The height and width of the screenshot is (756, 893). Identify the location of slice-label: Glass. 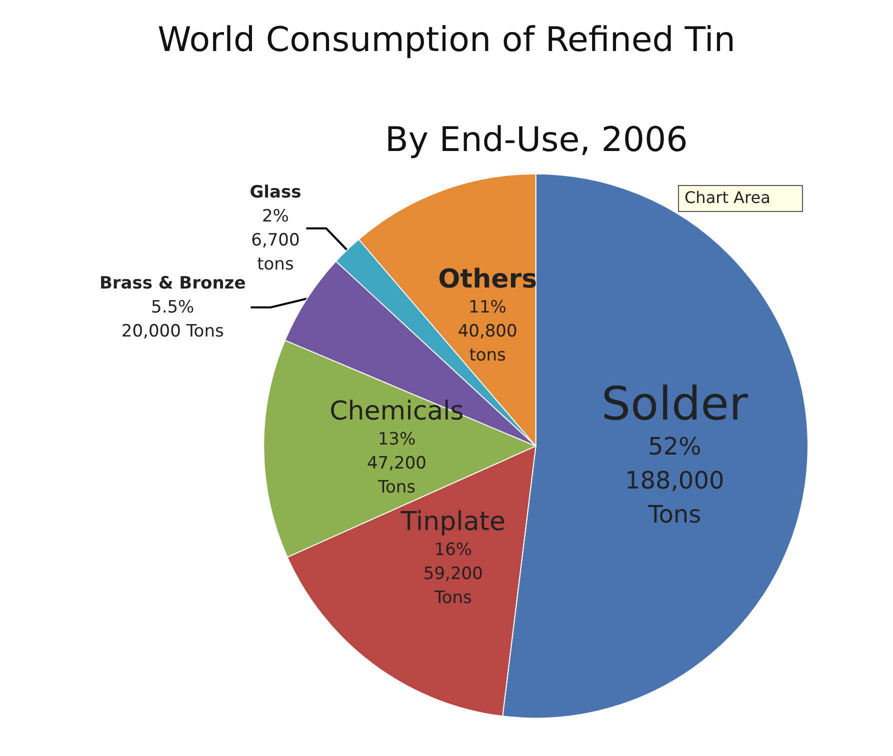
(276, 192).